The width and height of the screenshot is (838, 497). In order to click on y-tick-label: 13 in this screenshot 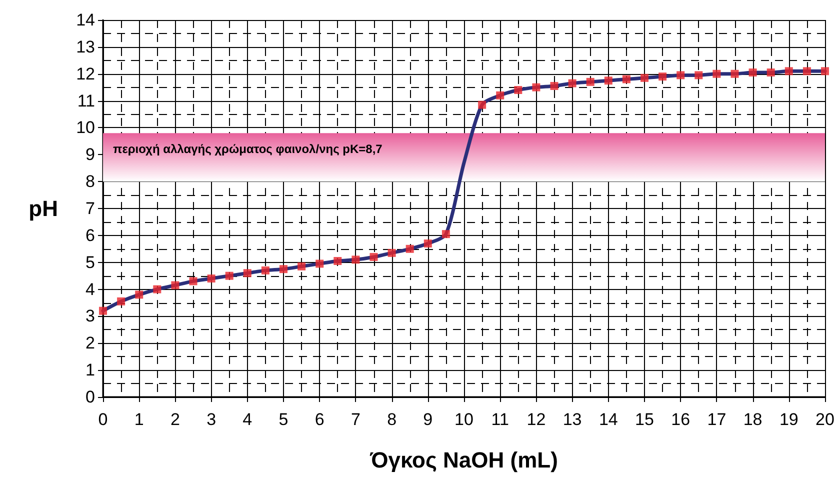, I will do `click(85, 46)`.